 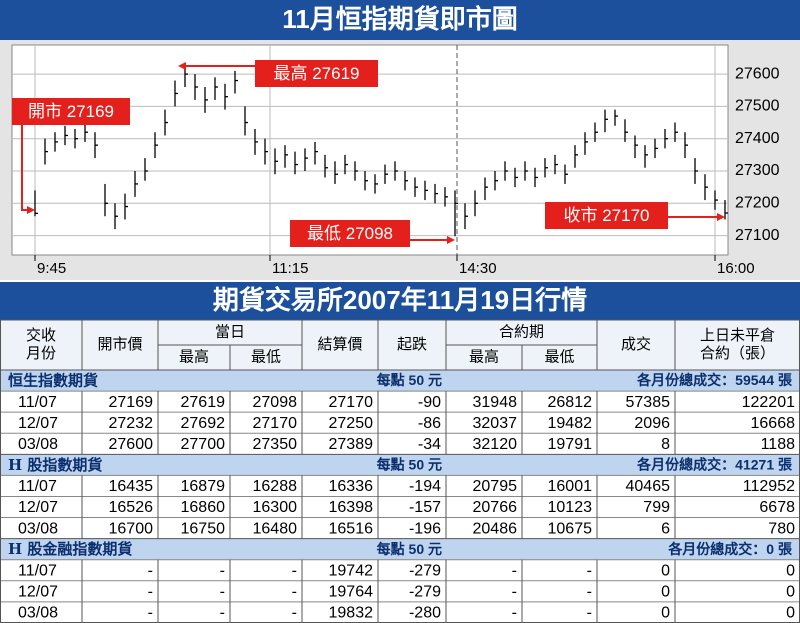 I want to click on table-cell: -157, so click(x=425, y=507).